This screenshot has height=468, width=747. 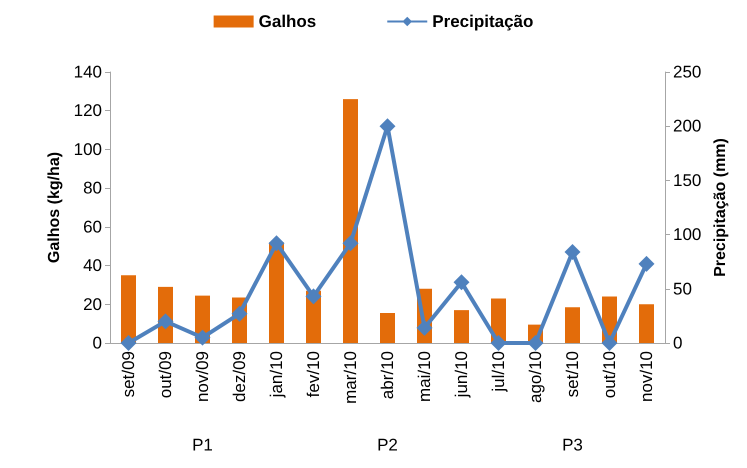 I want to click on y-tick-label: 20, so click(x=92, y=304).